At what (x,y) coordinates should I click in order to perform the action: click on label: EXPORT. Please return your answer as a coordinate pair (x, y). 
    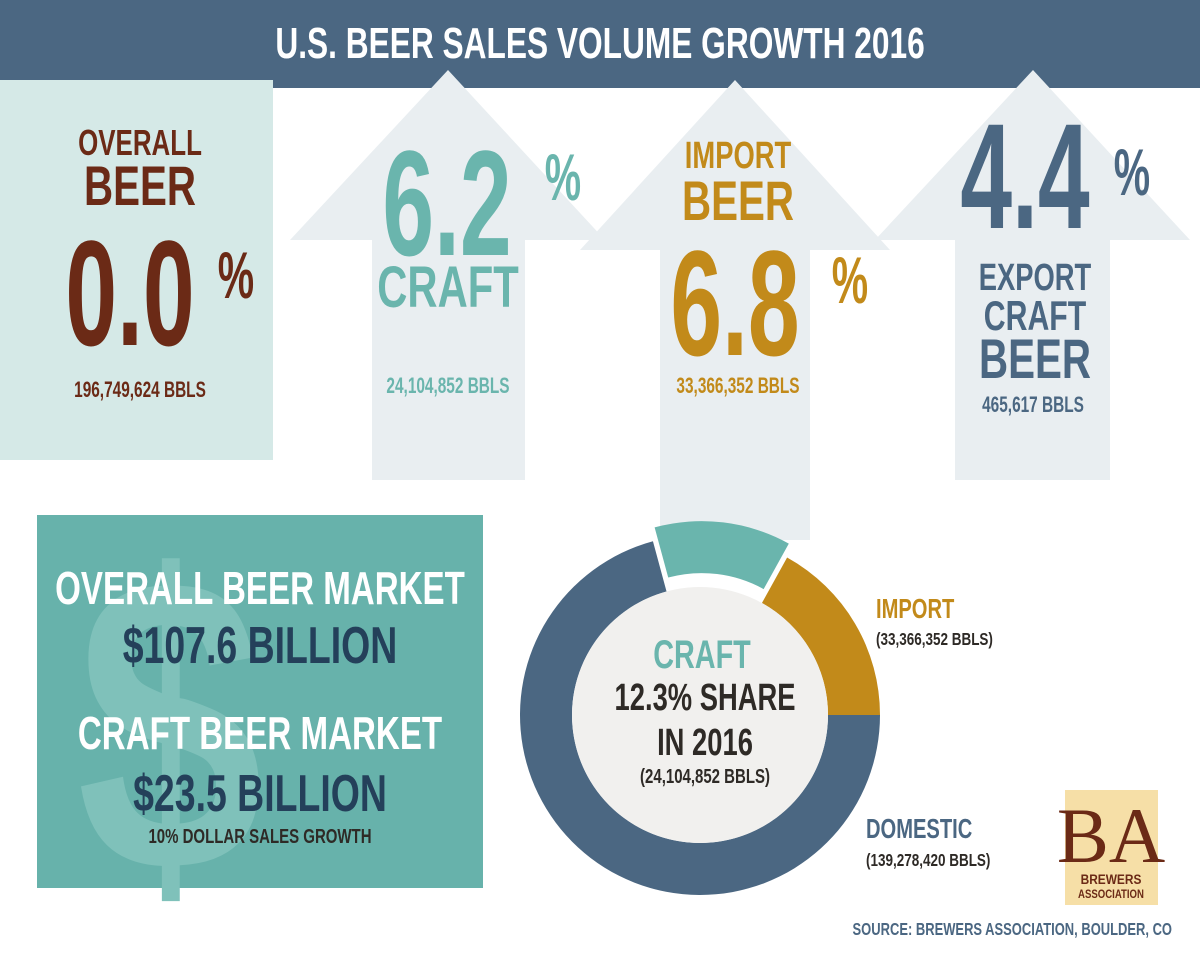
    Looking at the image, I should click on (1035, 278).